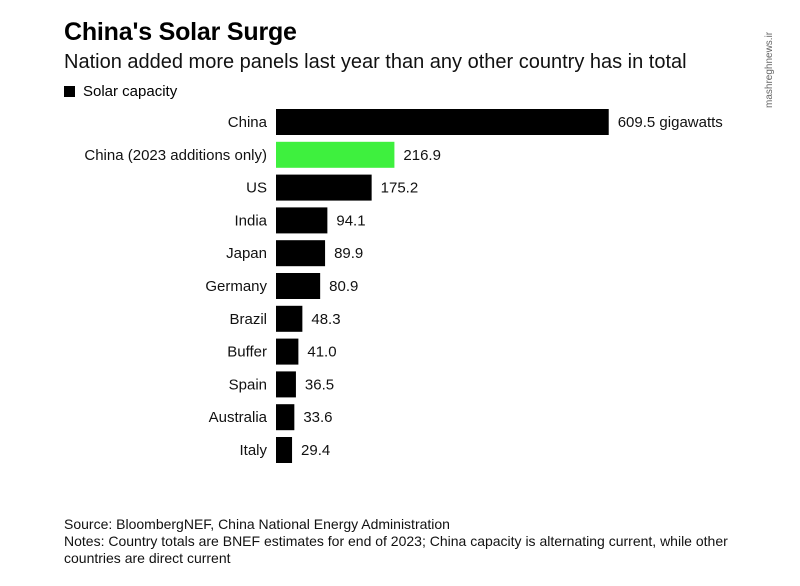 Image resolution: width=800 pixels, height=586 pixels. Describe the element at coordinates (348, 253) in the screenshot. I see `value-label: 89.9` at that location.